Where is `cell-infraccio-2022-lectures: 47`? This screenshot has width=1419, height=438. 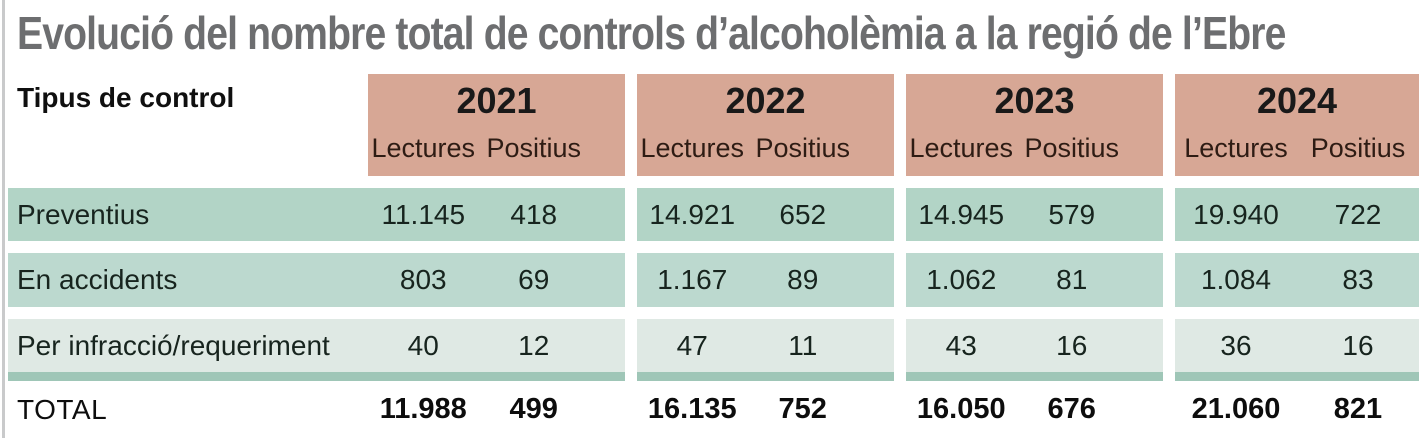
cell-infraccio-2022-lectures: 47 is located at coordinates (692, 345).